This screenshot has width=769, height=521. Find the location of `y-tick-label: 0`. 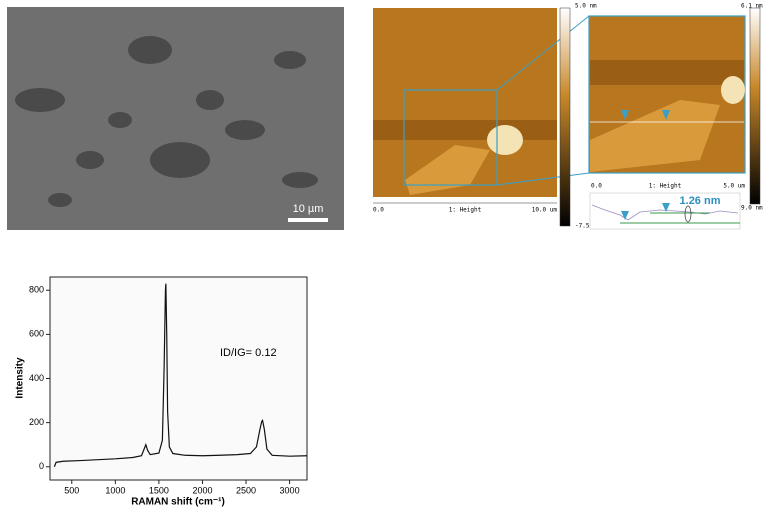

y-tick-label: 0 is located at coordinates (41, 466).